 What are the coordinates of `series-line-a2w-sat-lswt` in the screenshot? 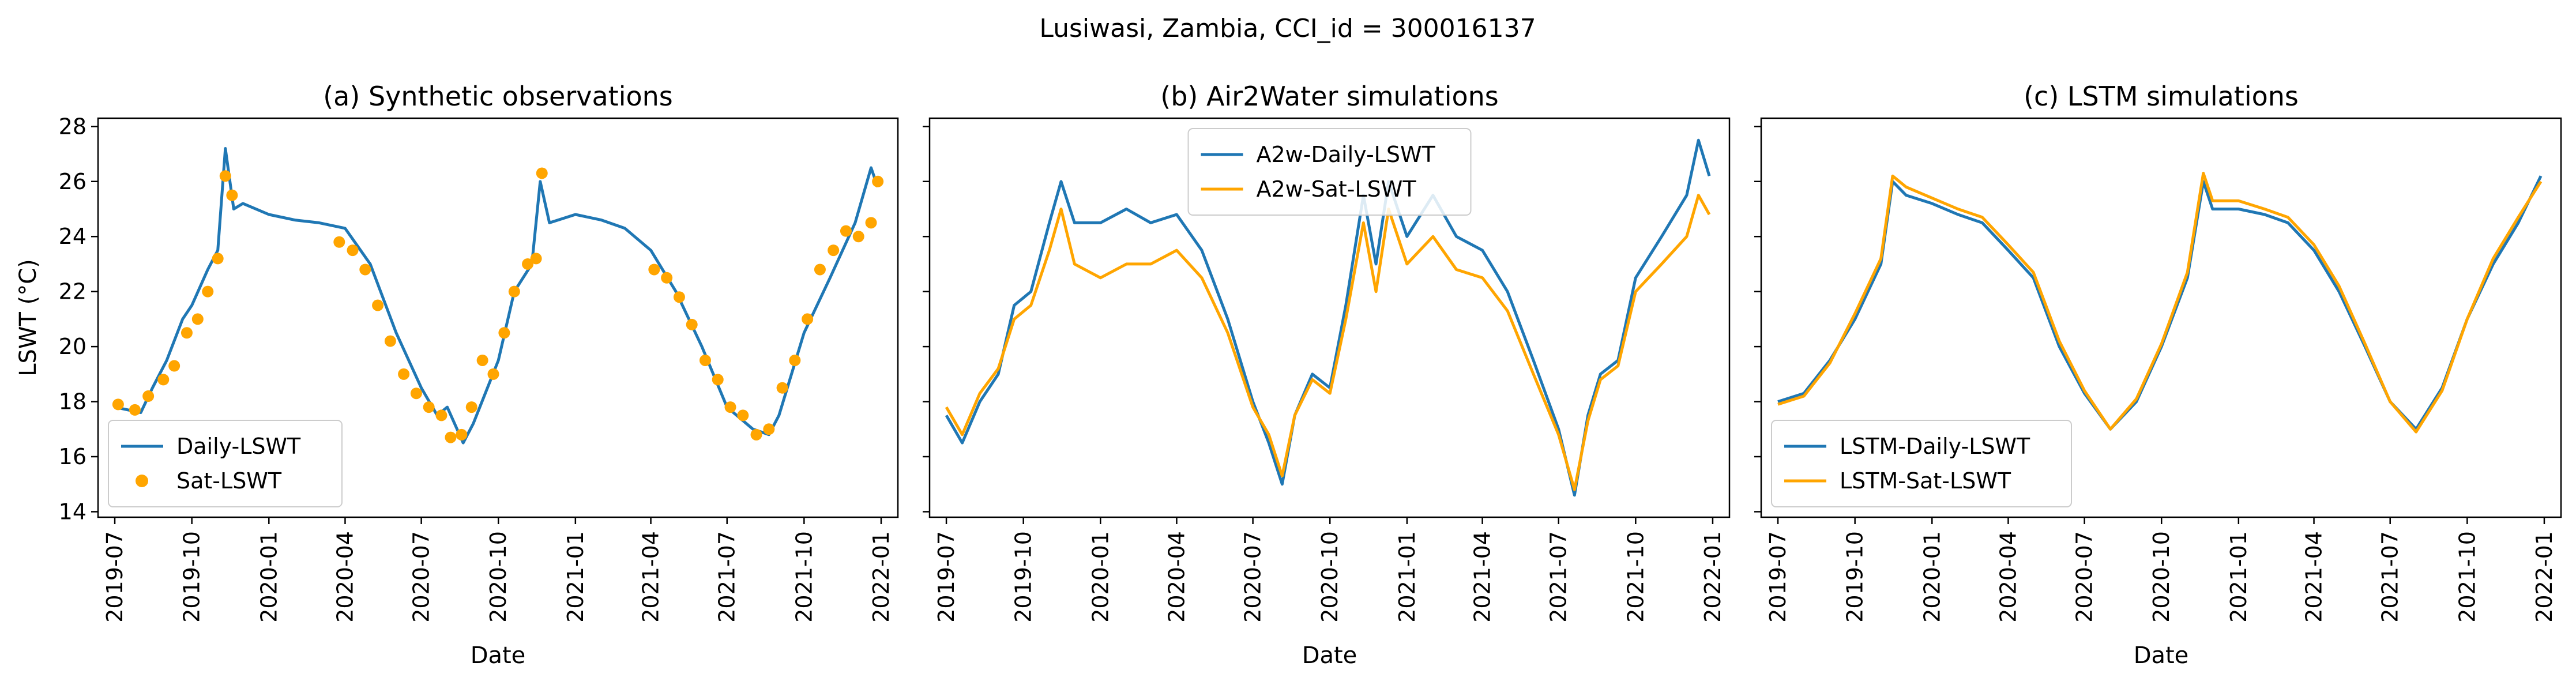 It's located at (1328, 342).